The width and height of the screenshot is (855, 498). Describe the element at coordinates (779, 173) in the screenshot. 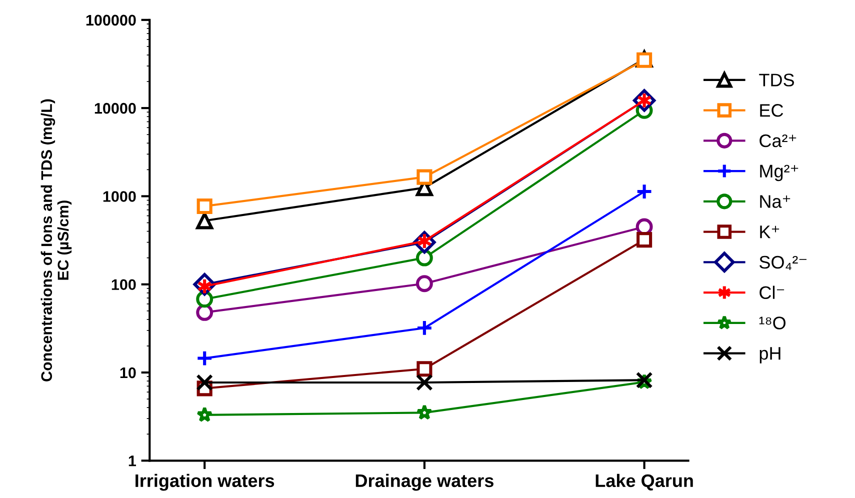

I see `legend-label: Mg²⁺` at that location.